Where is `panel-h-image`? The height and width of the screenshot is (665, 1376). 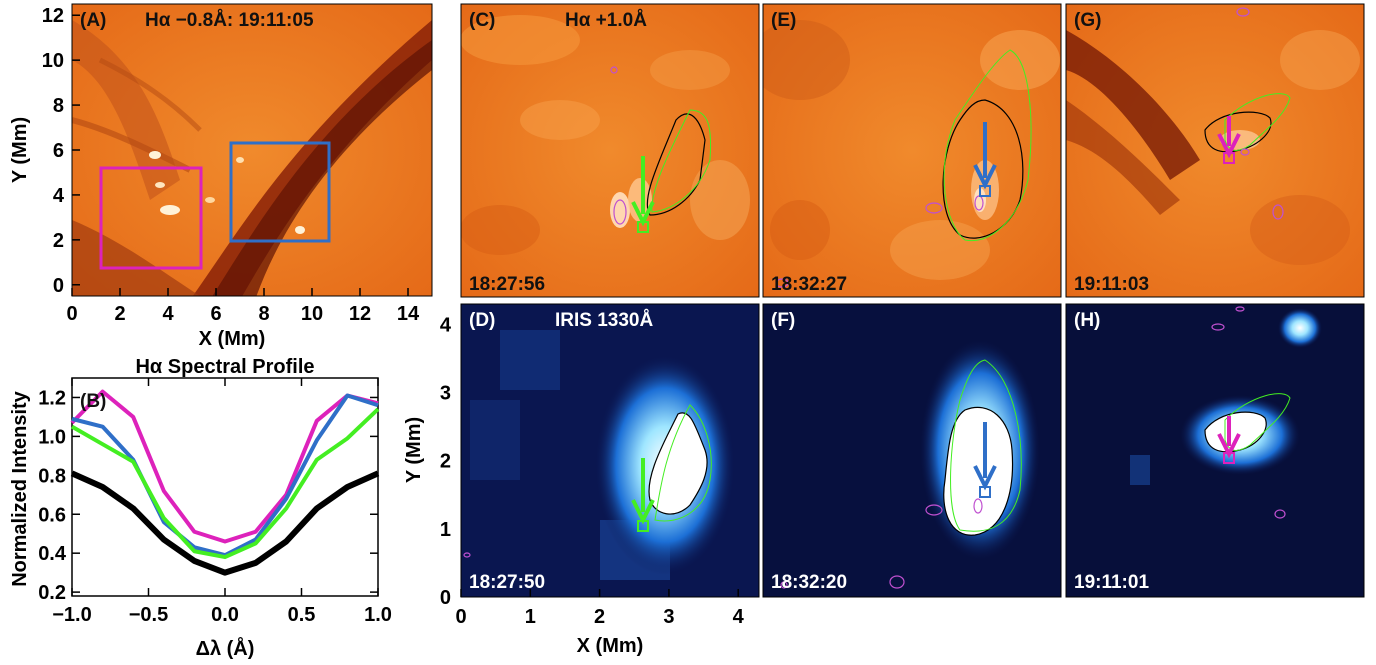
panel-h-image is located at coordinates (1215, 450).